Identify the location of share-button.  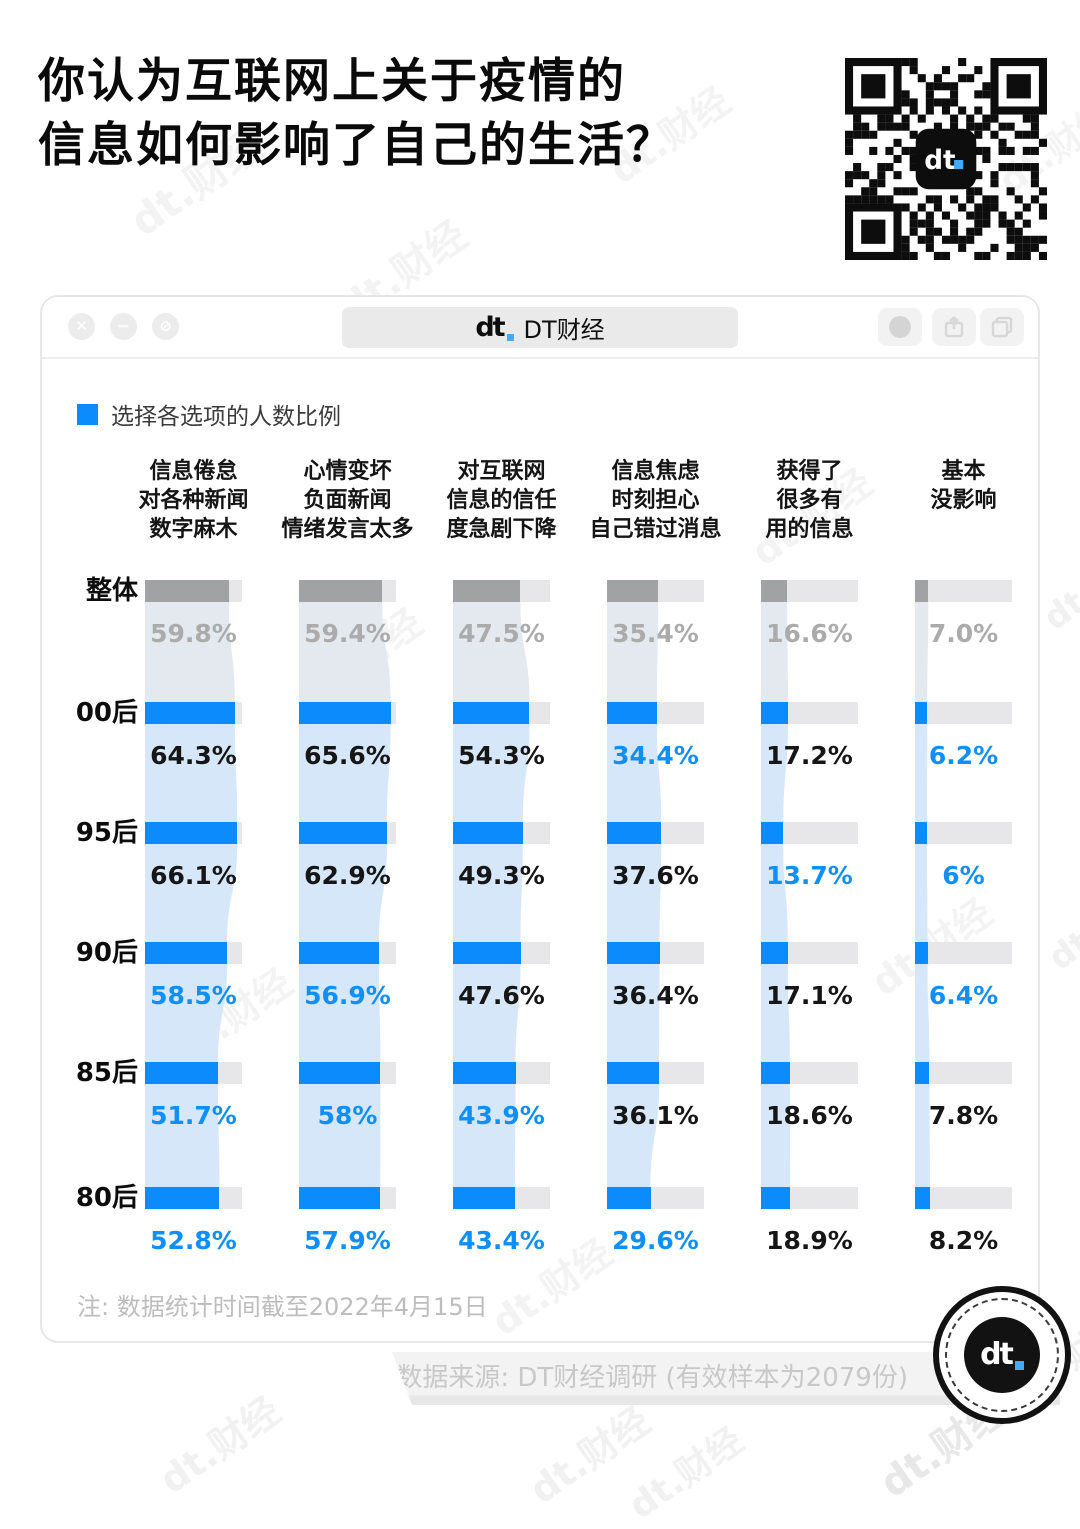
(954, 327).